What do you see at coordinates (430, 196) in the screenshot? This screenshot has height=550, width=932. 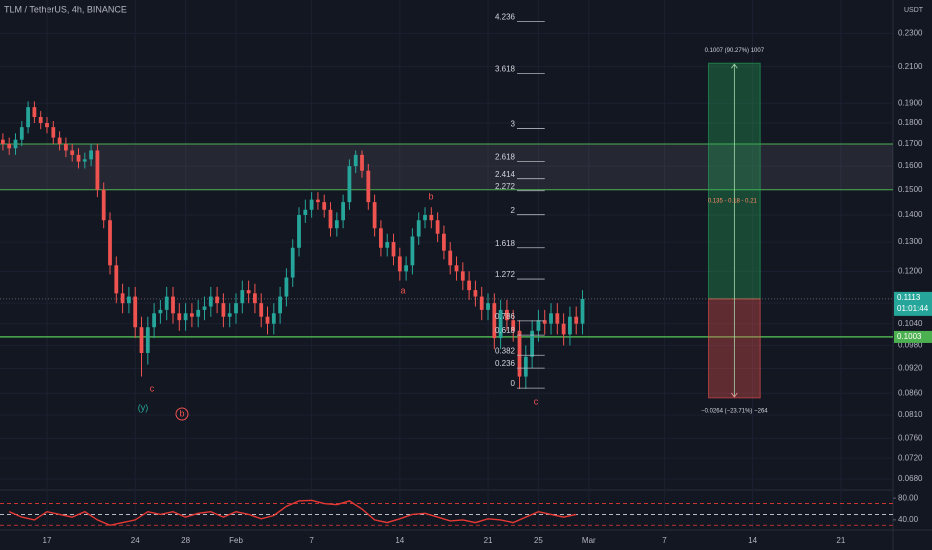 I see `wave-label: b` at bounding box center [430, 196].